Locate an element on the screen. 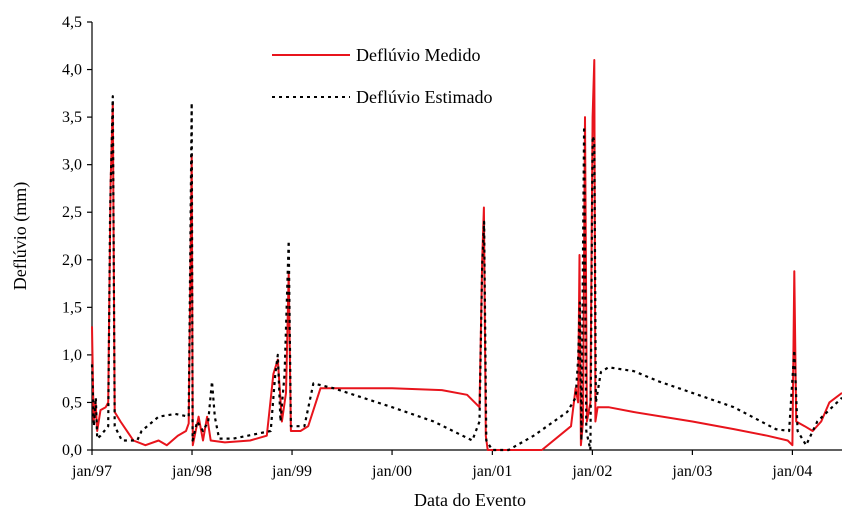 This screenshot has height=516, width=842. y-tick-label: 1,5 is located at coordinates (72, 307).